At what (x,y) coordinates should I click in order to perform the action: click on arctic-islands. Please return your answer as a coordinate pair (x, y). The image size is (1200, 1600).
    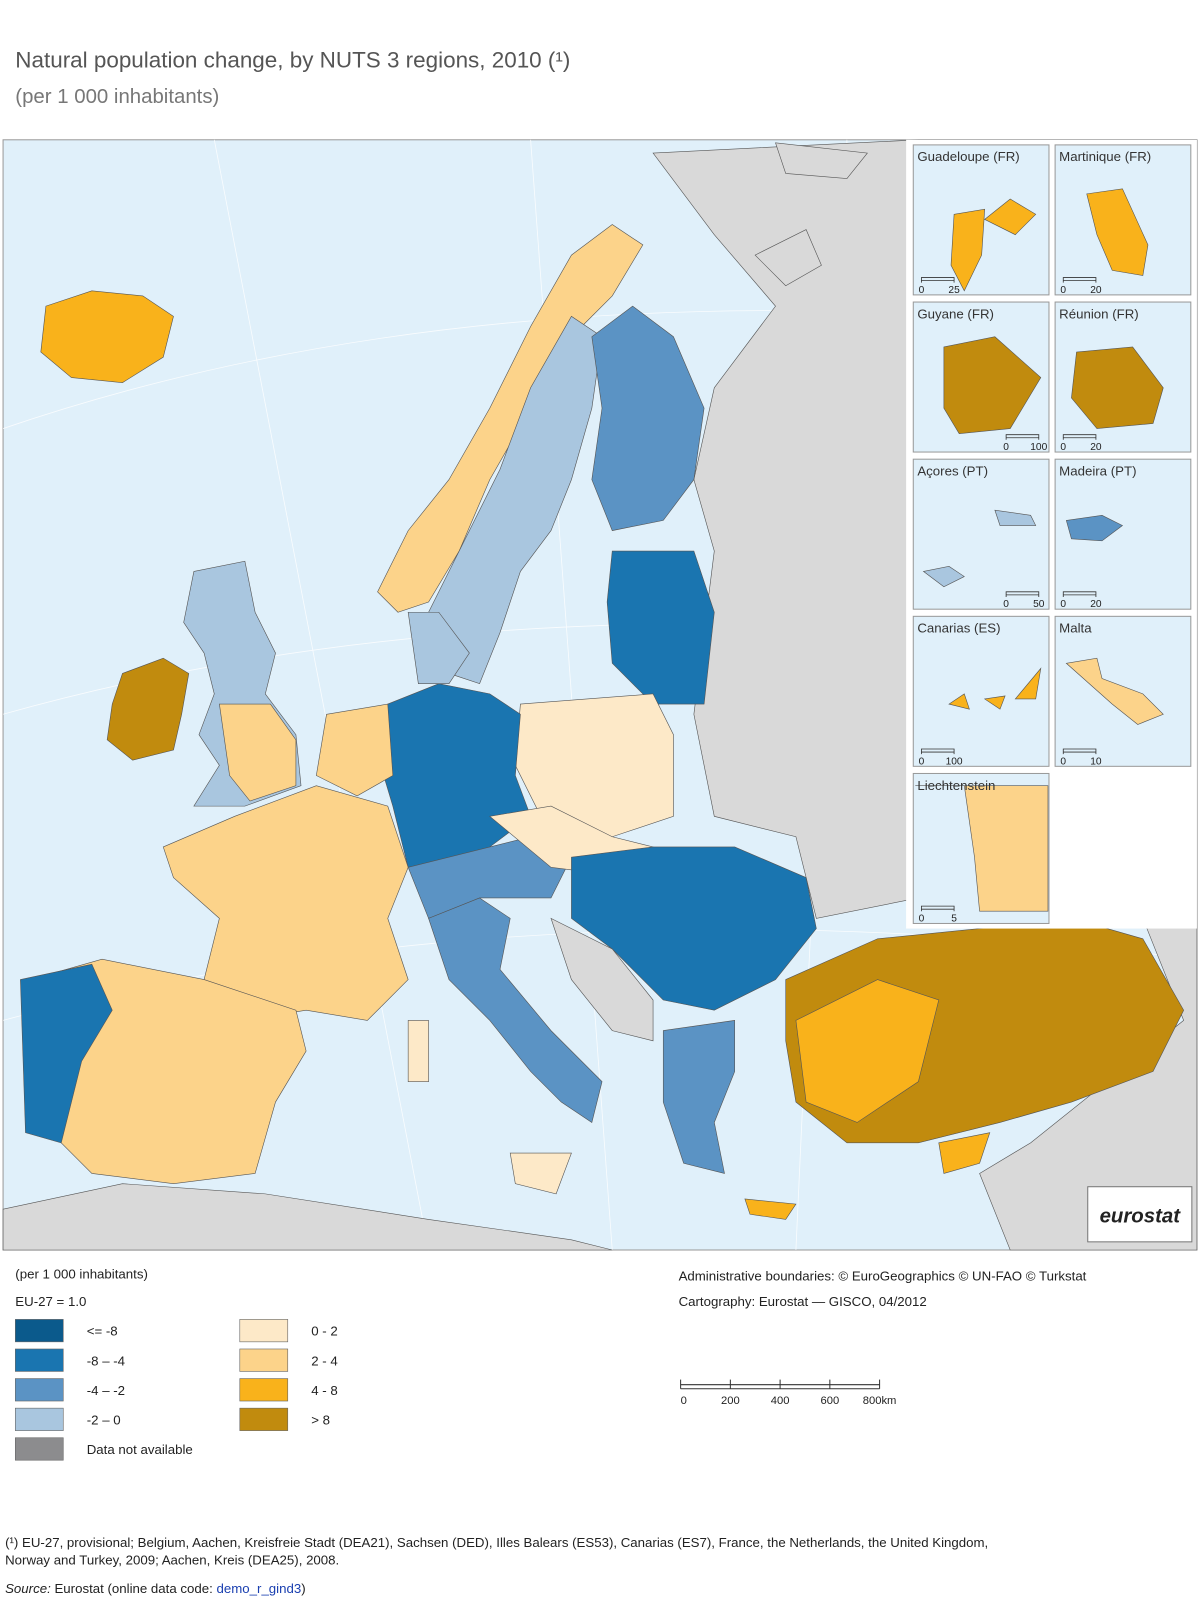
    Looking at the image, I should click on (811, 214).